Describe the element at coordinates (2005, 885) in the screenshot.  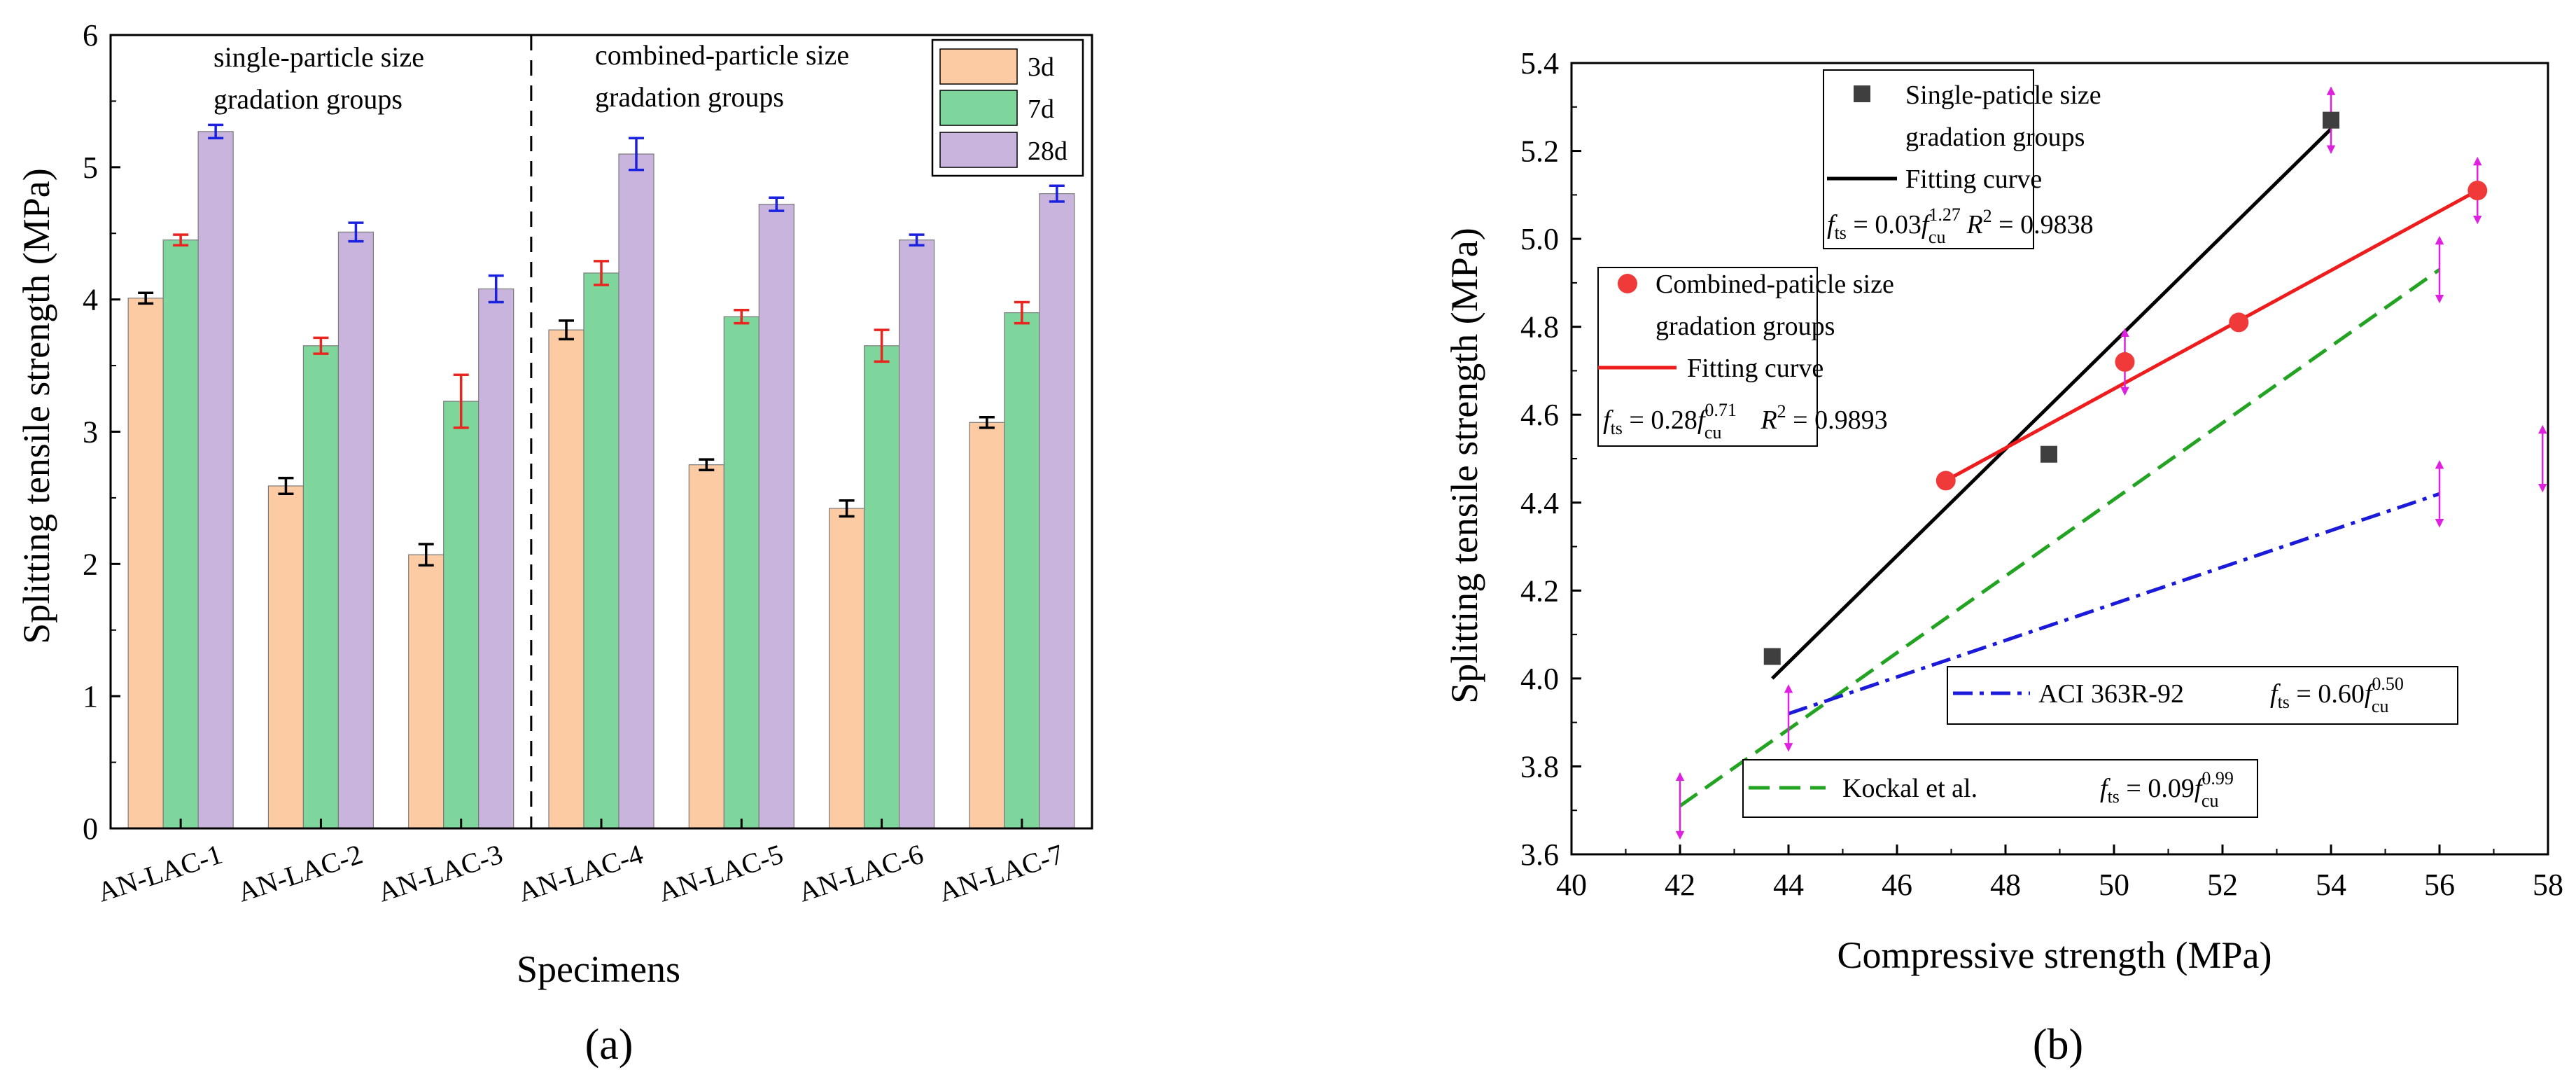
I see `x-tick-label: 48` at that location.